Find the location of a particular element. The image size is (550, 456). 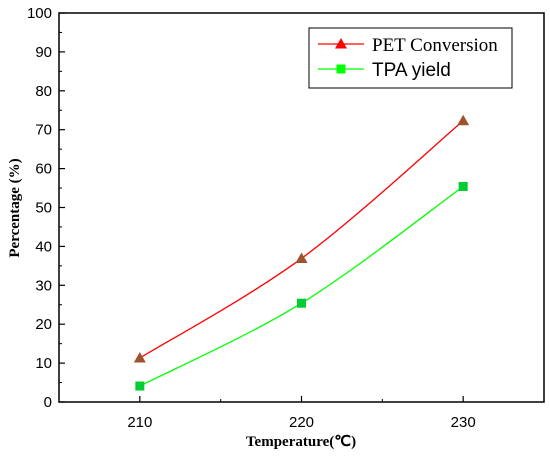

y-axis: 0 10 20 30 40 50 60 70 80 90 100 is located at coordinates (46, 208).